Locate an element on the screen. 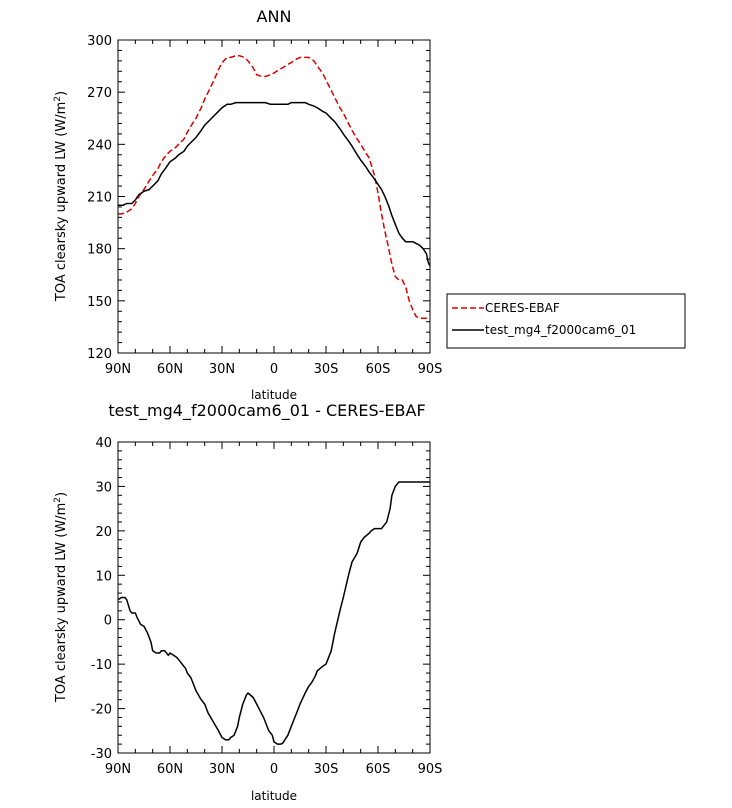 This screenshot has height=808, width=732. y-tick-labels: 120 150 180 210 240 270 300 is located at coordinates (99, 198).